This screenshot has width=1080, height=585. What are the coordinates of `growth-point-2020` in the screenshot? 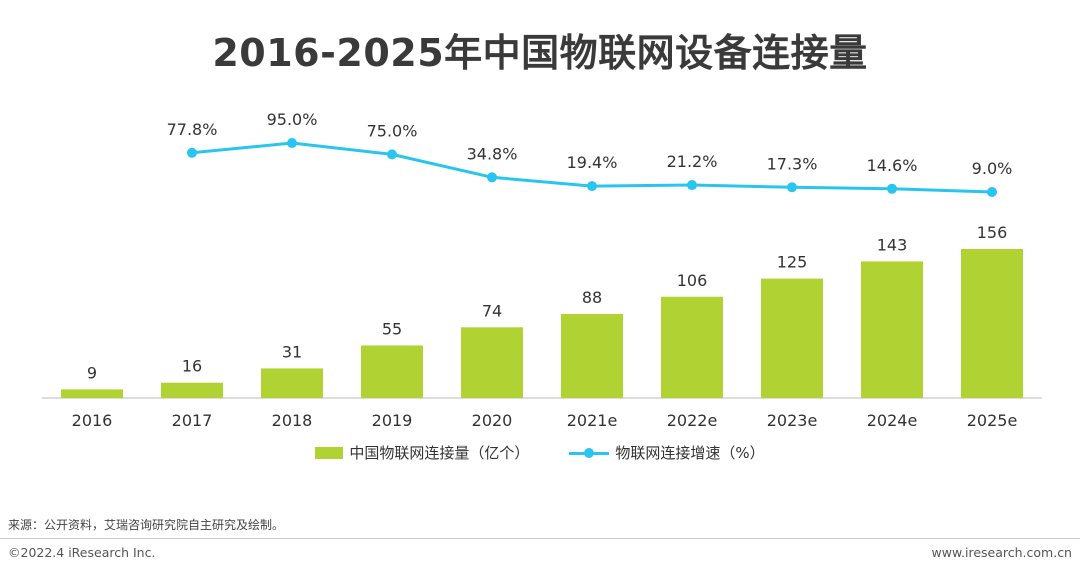 It's located at (492, 177).